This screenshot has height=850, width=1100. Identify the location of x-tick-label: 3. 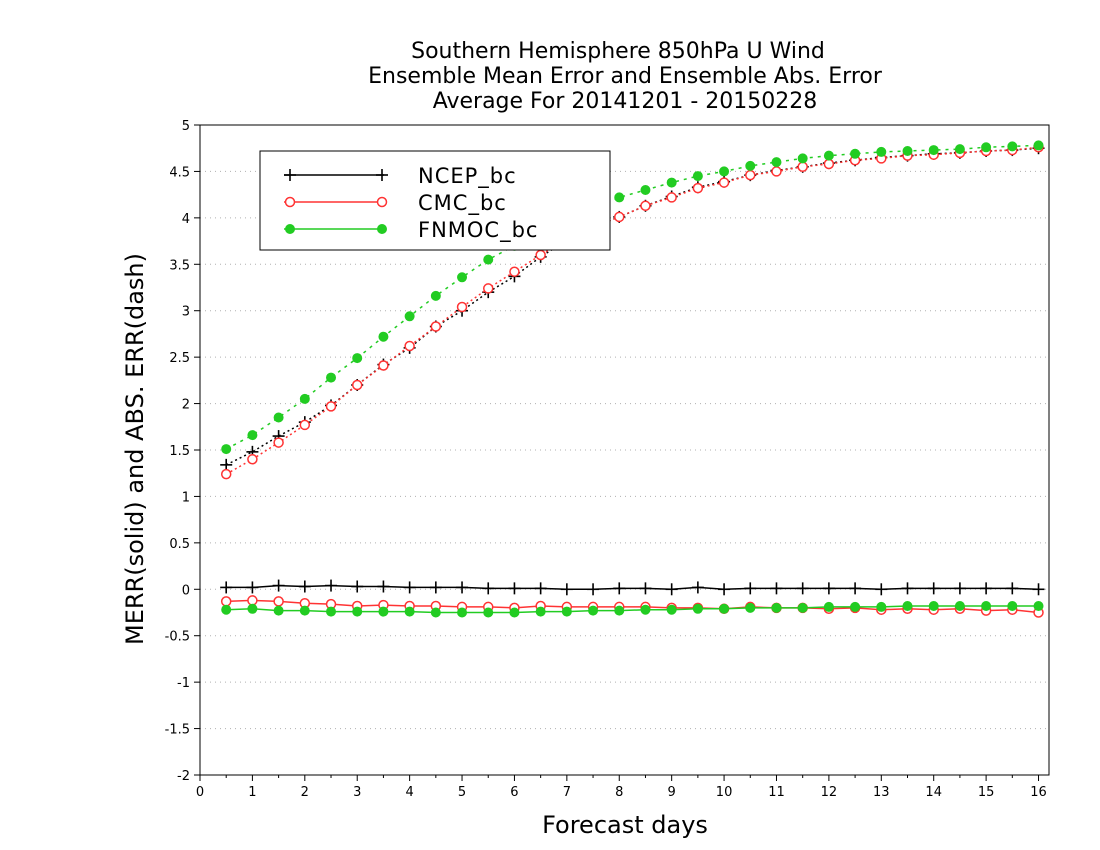
(357, 792).